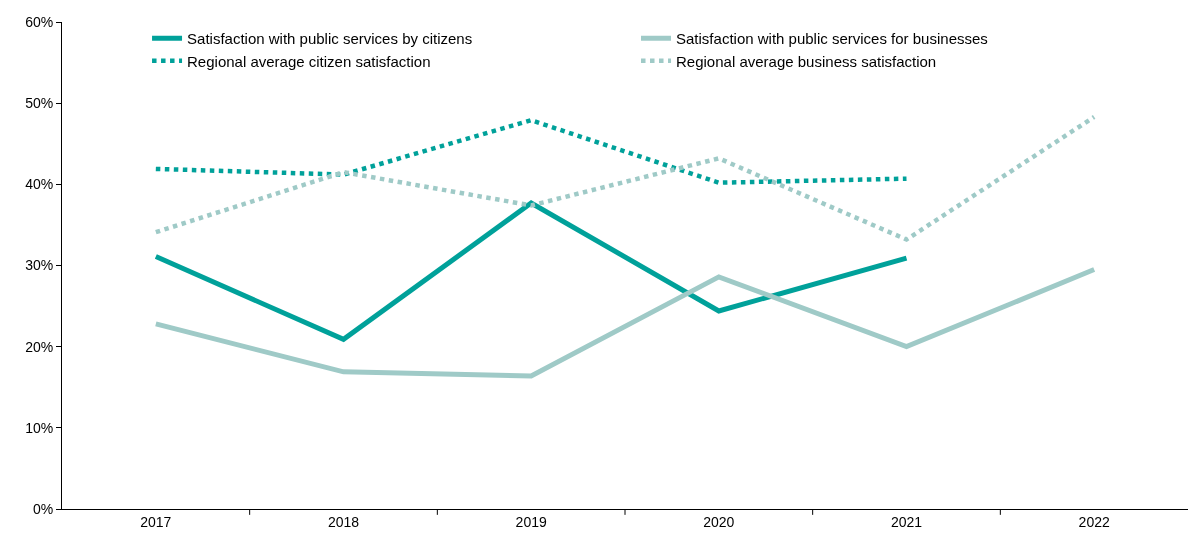 The width and height of the screenshot is (1194, 533). What do you see at coordinates (39, 184) in the screenshot?
I see `y-tick-label: 40%` at bounding box center [39, 184].